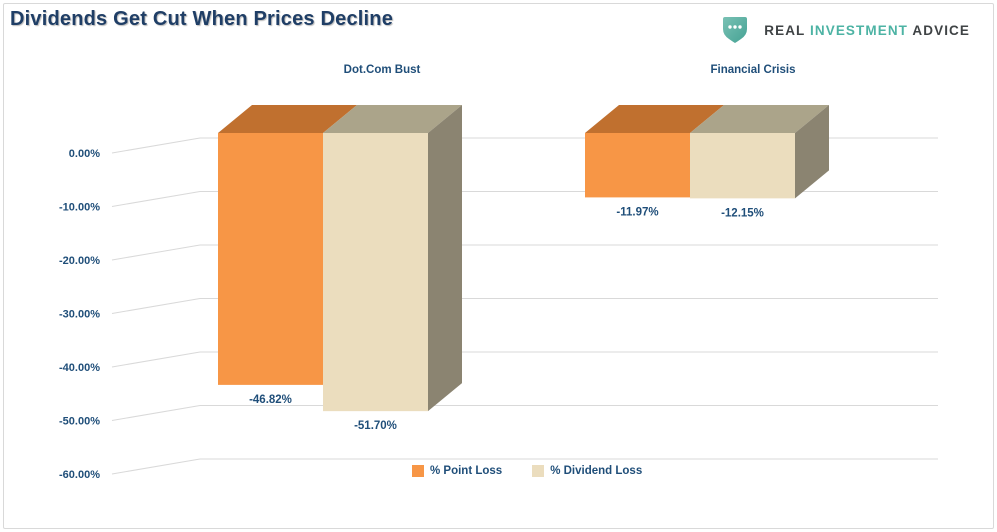 The image size is (997, 532). I want to click on y-axis-tick-label: -40.00%, so click(79, 368).